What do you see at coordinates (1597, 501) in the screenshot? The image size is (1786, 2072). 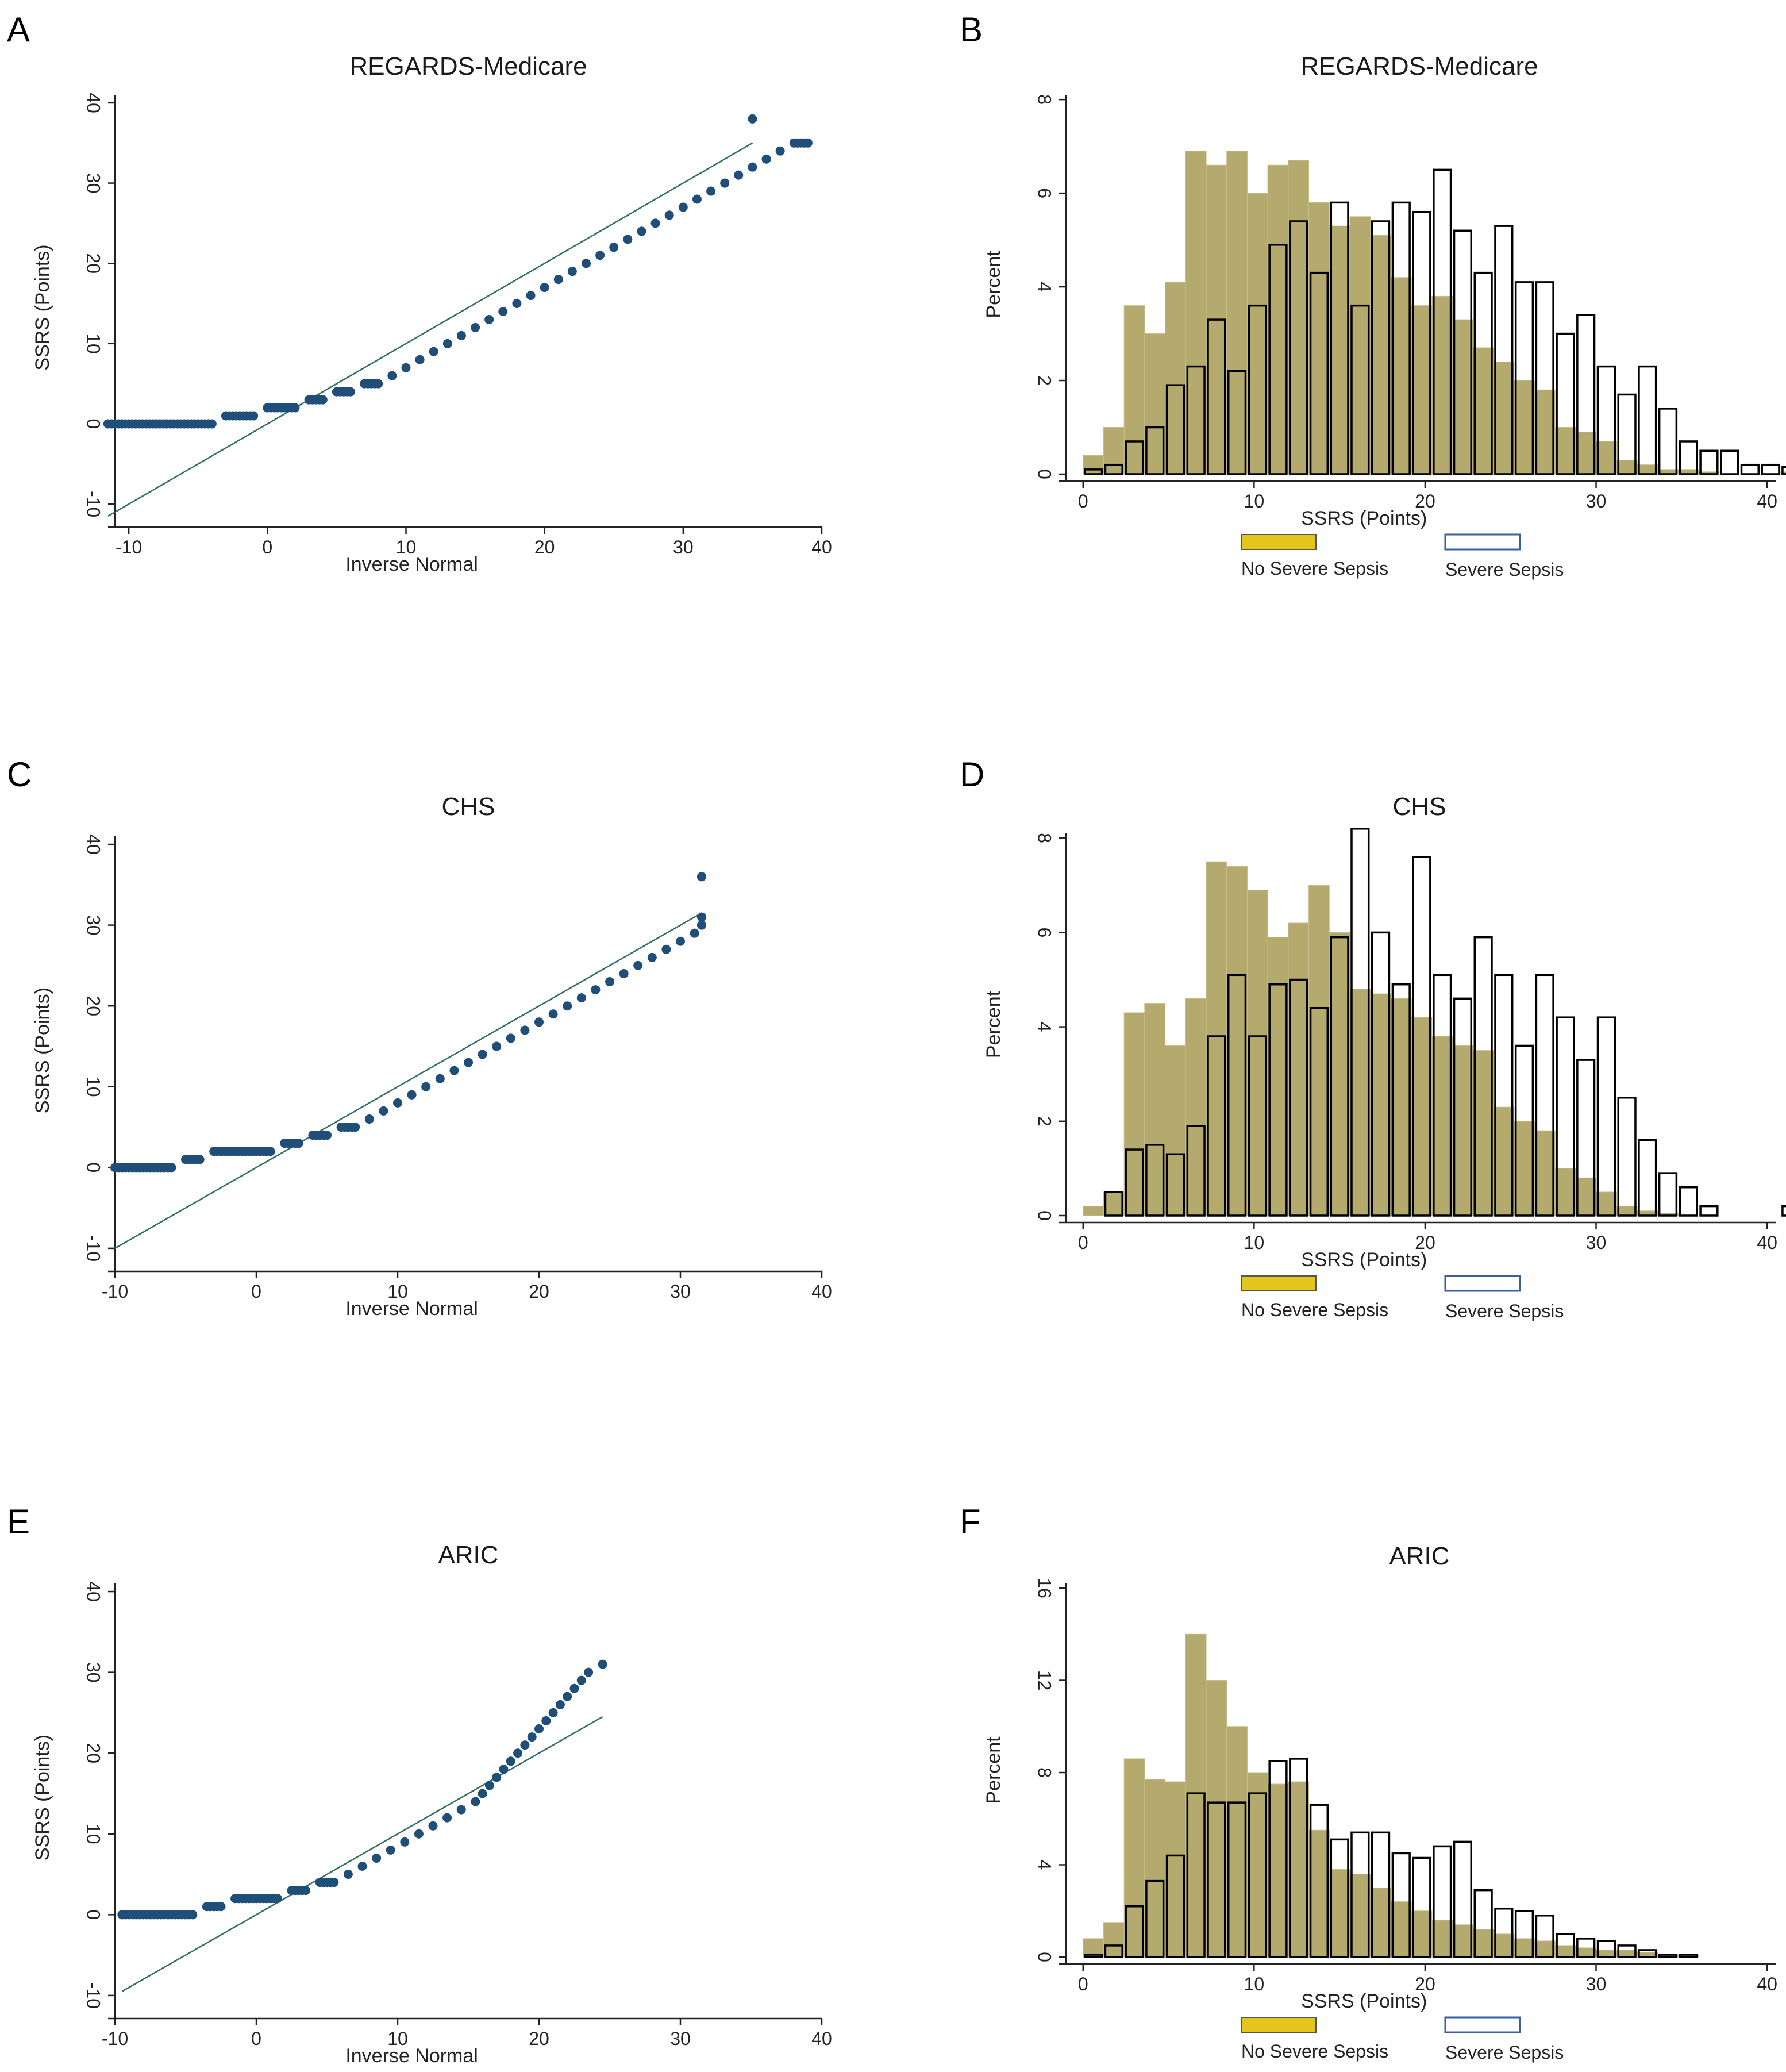 I see `x-tick-label: 30` at bounding box center [1597, 501].